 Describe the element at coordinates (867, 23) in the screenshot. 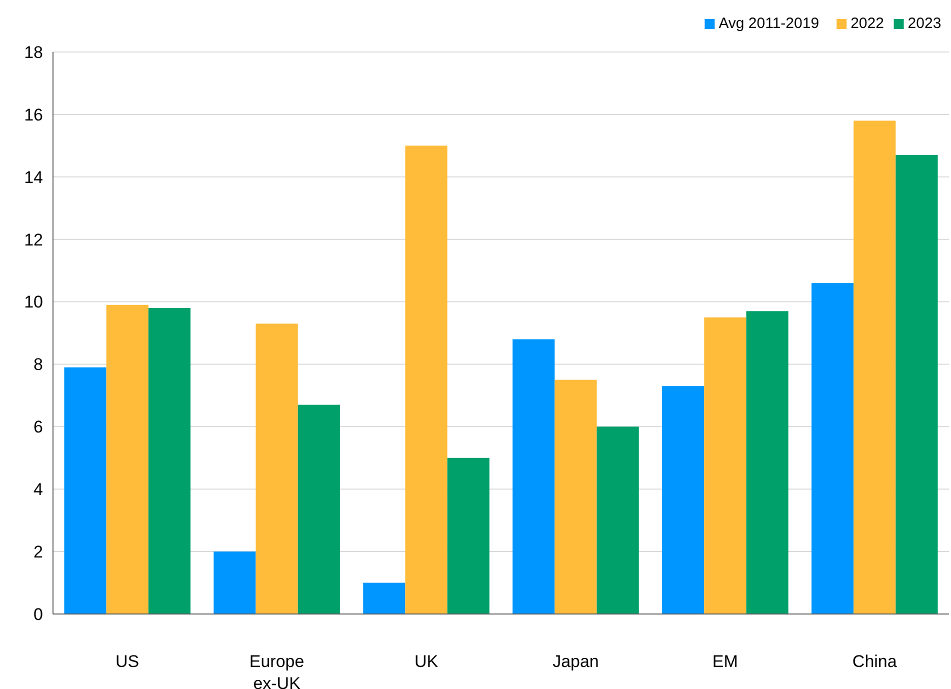

I see `legend-label: 2022` at that location.